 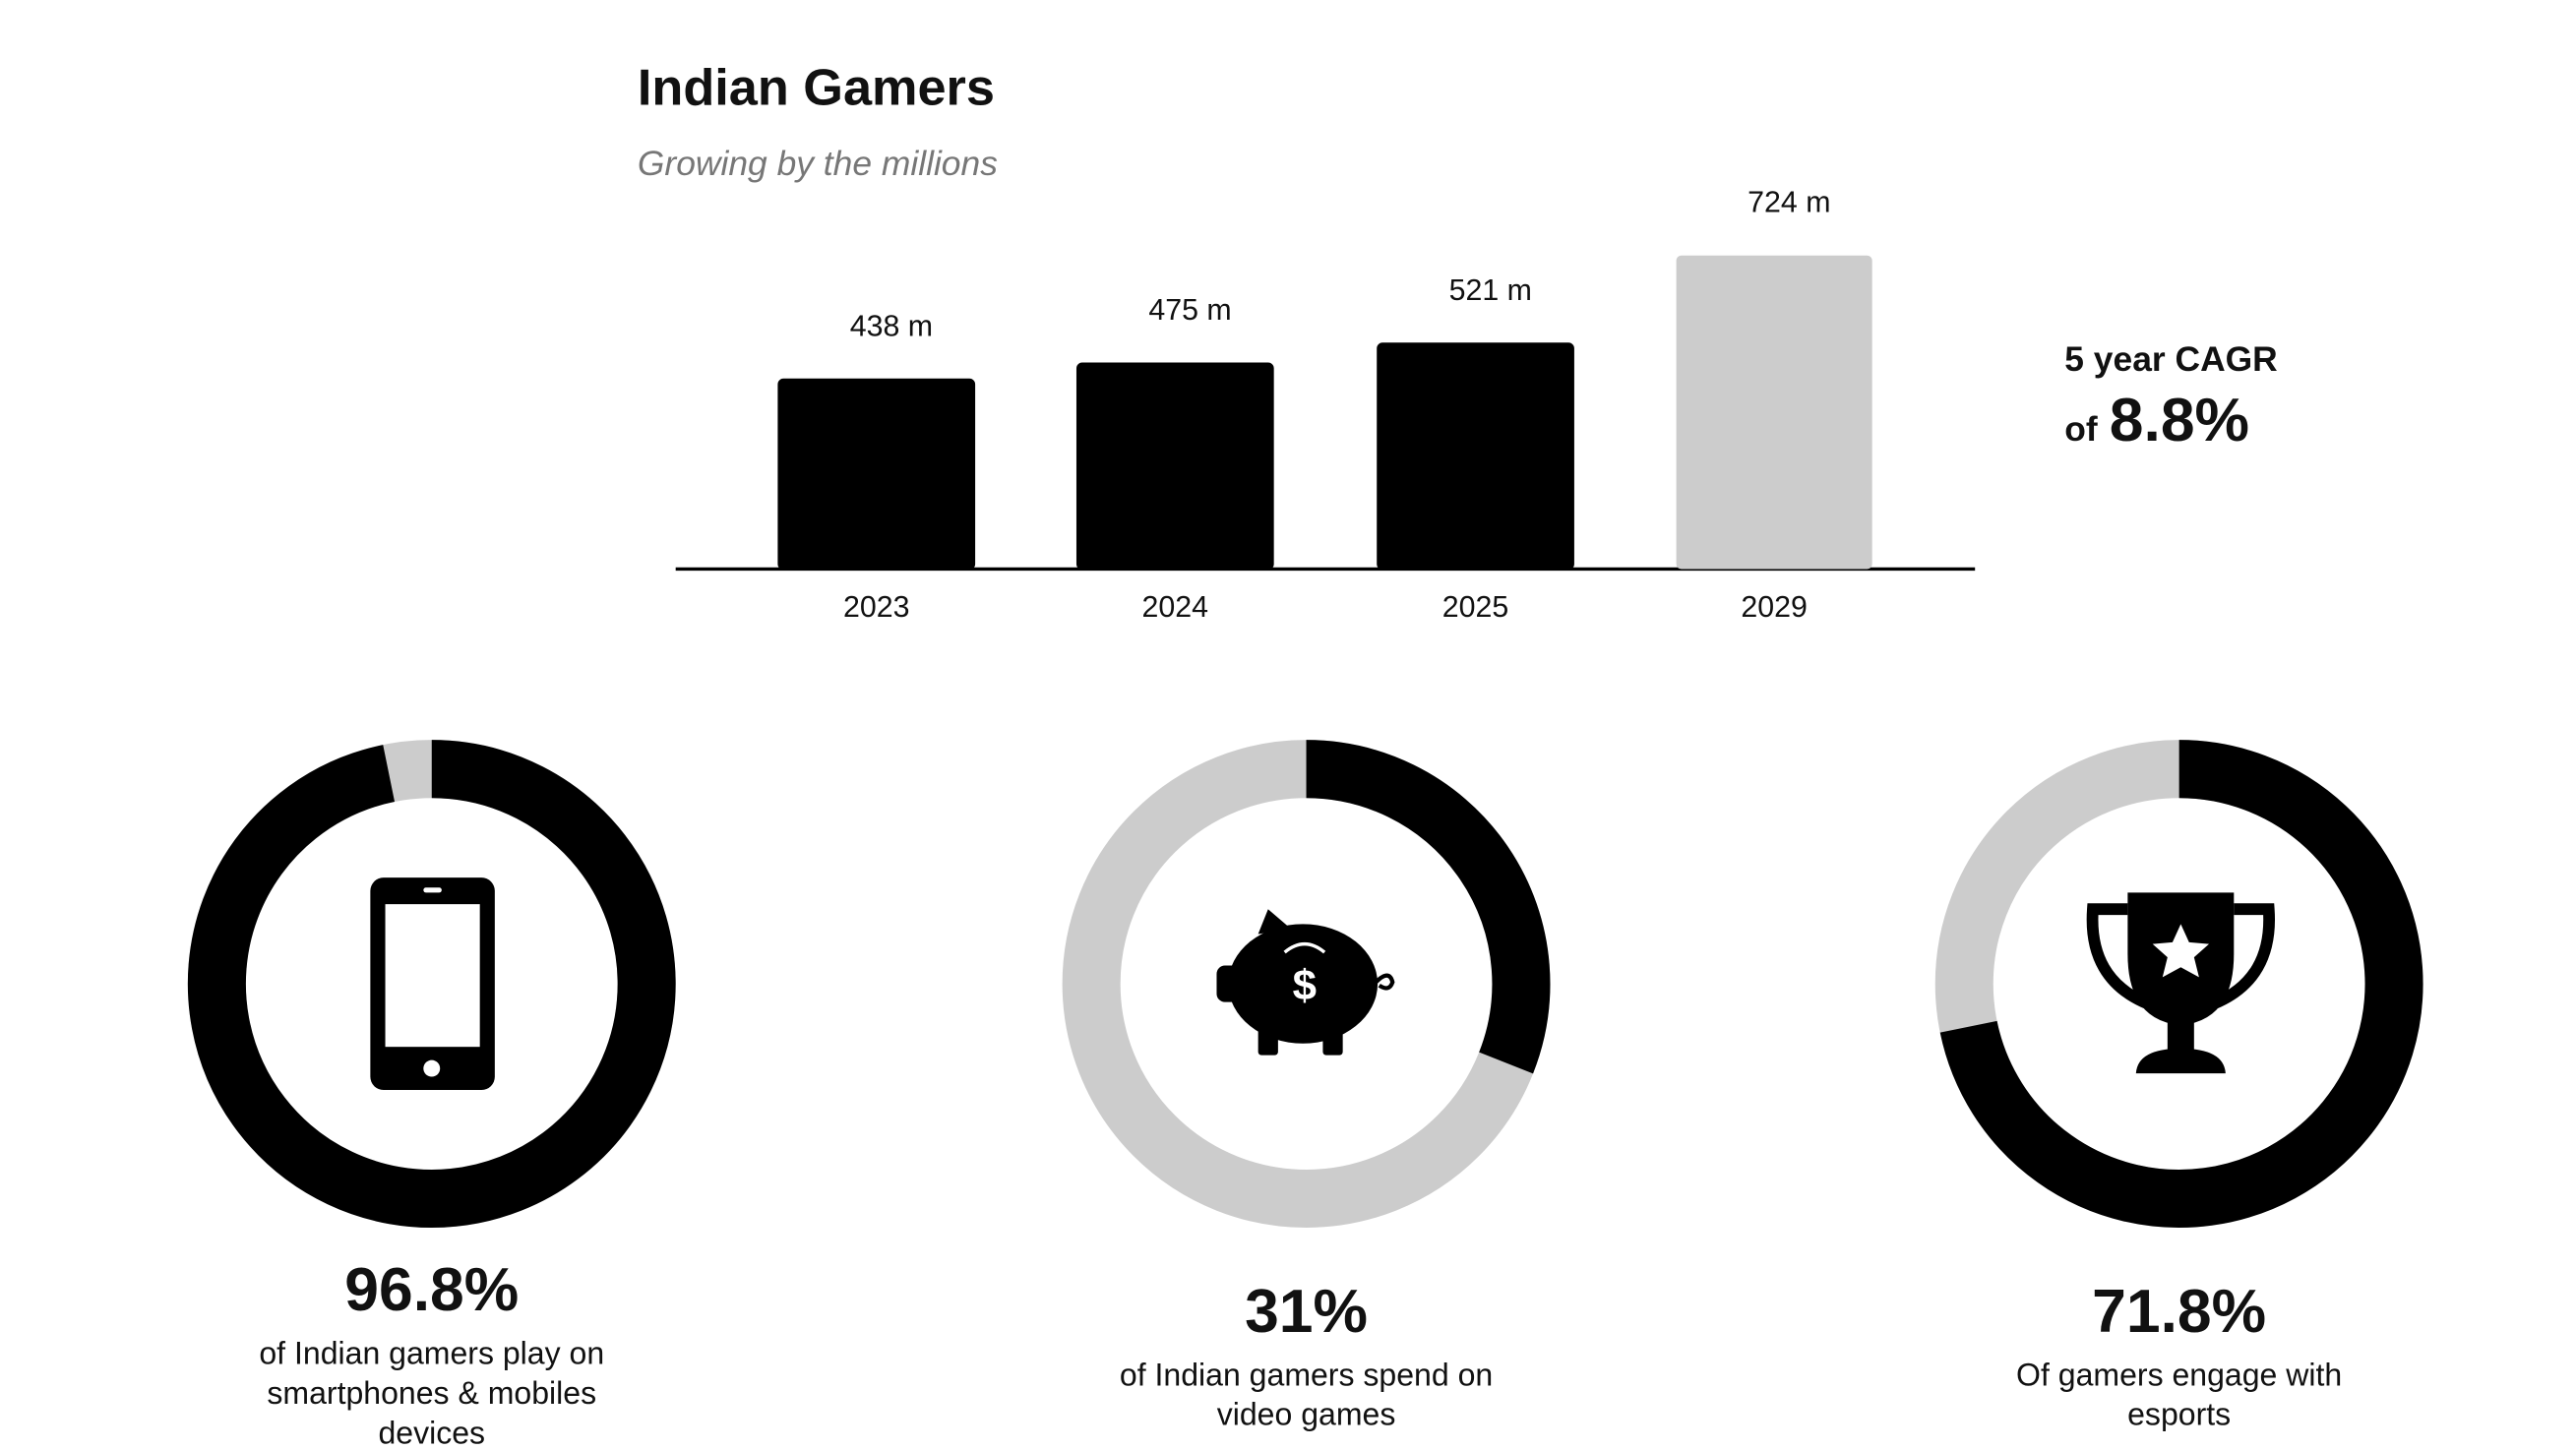 I want to click on dollar-sign: $, so click(x=1305, y=986).